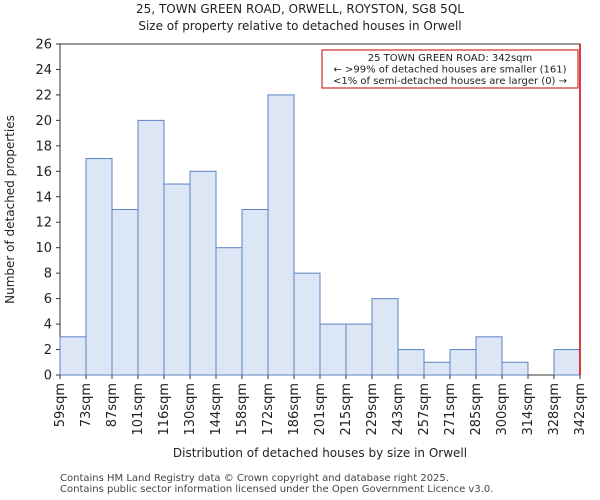 Image resolution: width=600 pixels, height=500 pixels. What do you see at coordinates (450, 409) in the screenshot?
I see `x-tick-label: 271sqm` at bounding box center [450, 409].